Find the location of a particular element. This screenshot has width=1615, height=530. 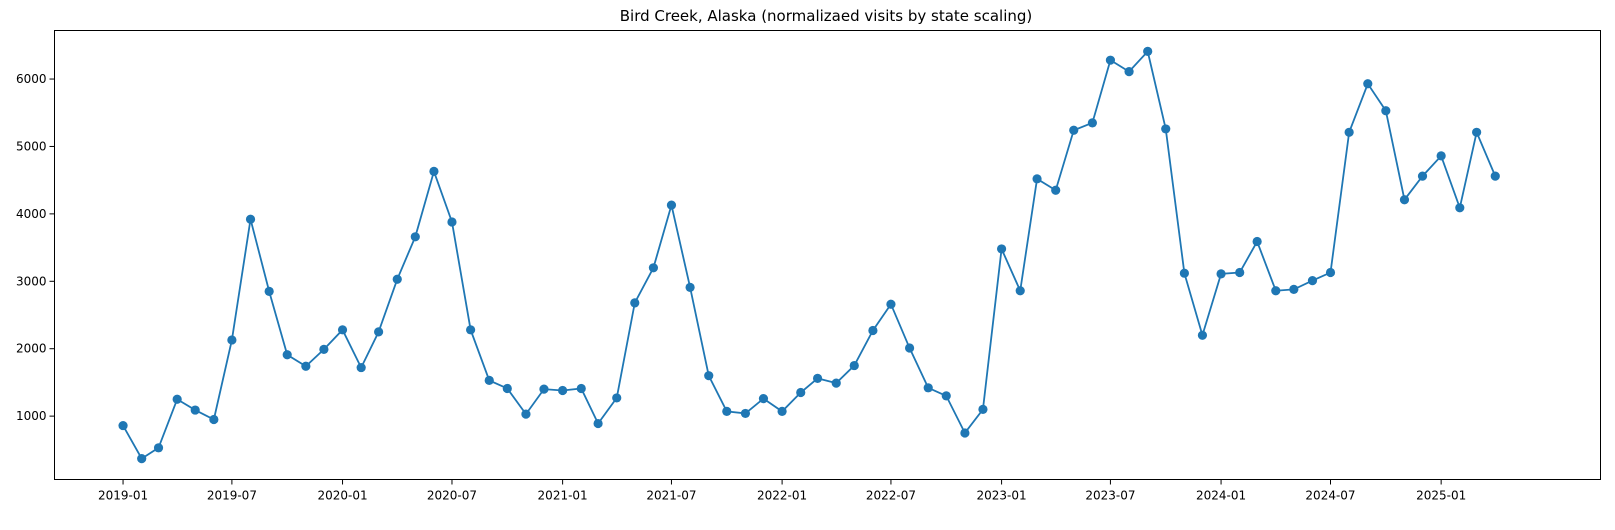

x-tick-label: 2019-07 is located at coordinates (232, 496).